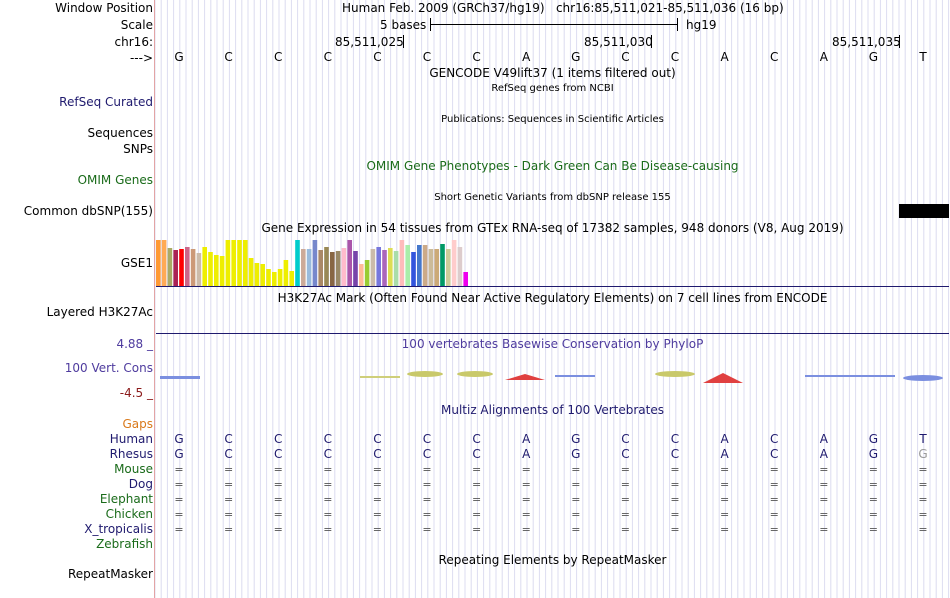  What do you see at coordinates (110, 574) in the screenshot?
I see `repeatmasker-track-label: RepeatMasker` at bounding box center [110, 574].